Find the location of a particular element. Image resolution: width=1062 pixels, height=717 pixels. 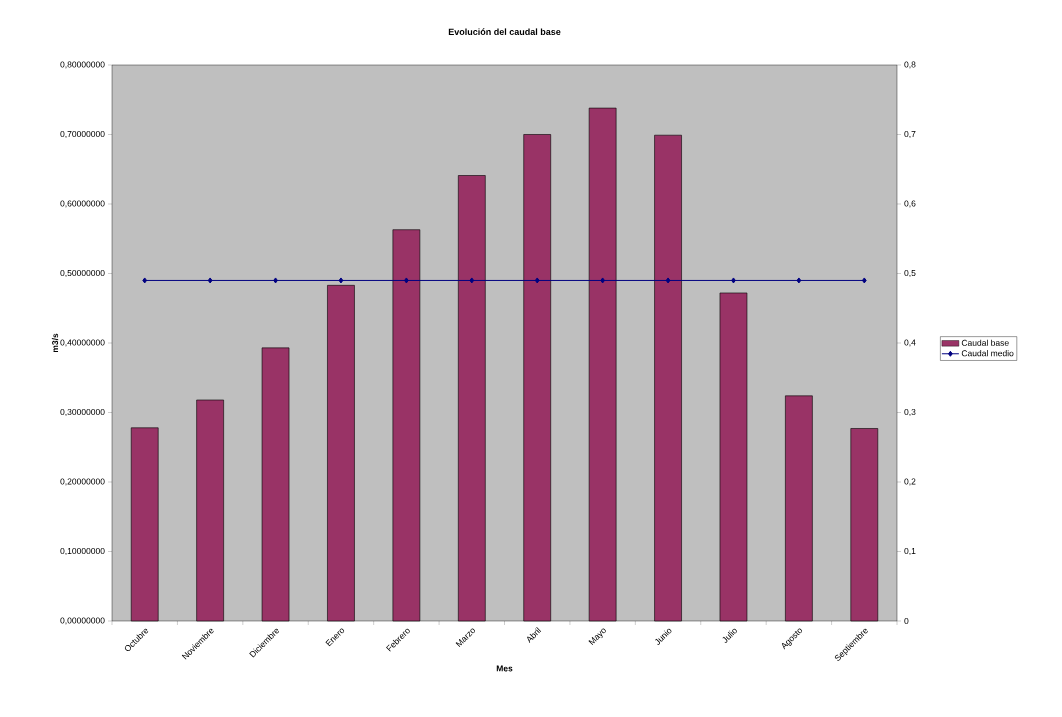

legend-label: Caudal base is located at coordinates (985, 342).